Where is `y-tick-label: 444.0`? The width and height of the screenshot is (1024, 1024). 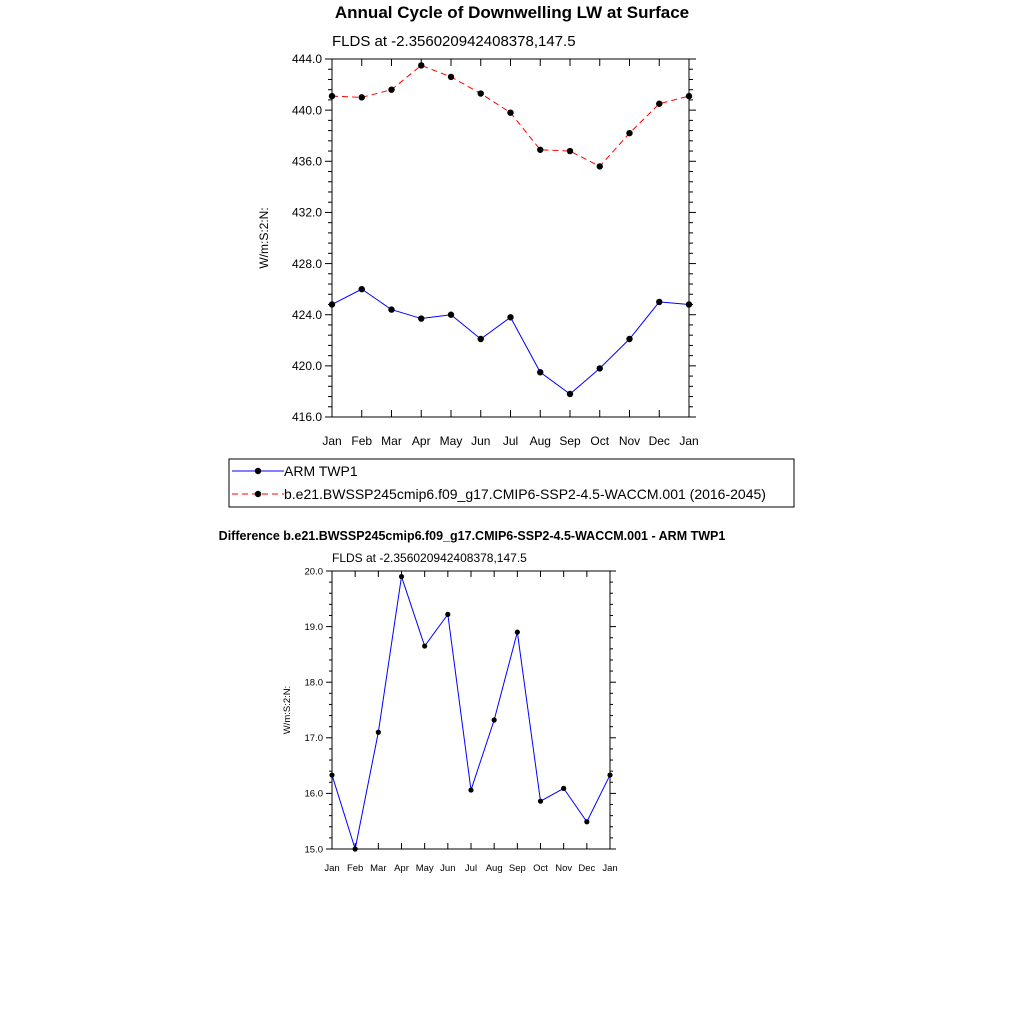
y-tick-label: 444.0 is located at coordinates (307, 59).